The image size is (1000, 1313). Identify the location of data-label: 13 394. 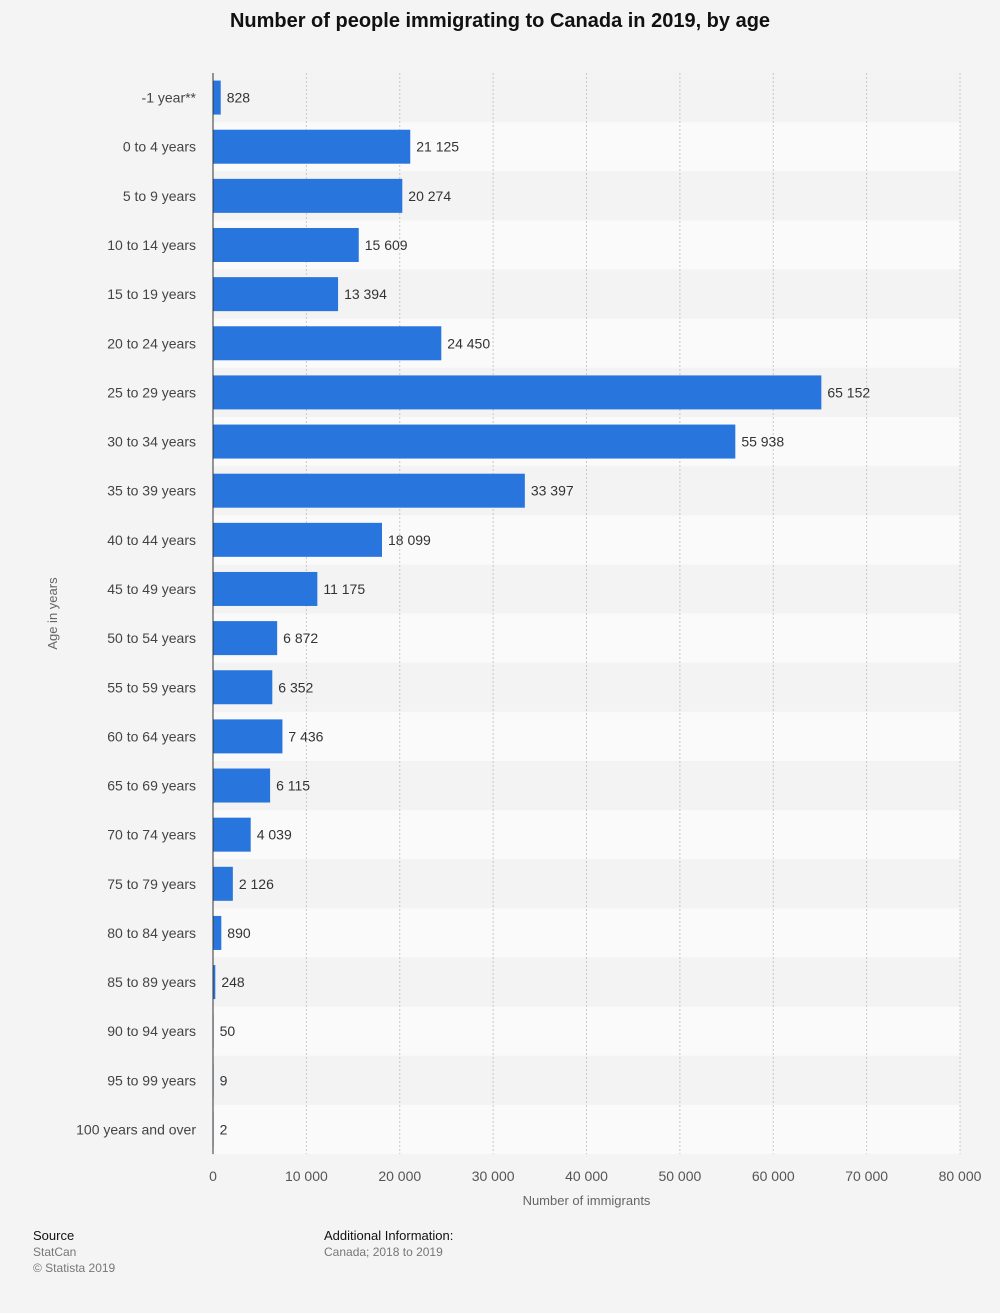
(365, 294).